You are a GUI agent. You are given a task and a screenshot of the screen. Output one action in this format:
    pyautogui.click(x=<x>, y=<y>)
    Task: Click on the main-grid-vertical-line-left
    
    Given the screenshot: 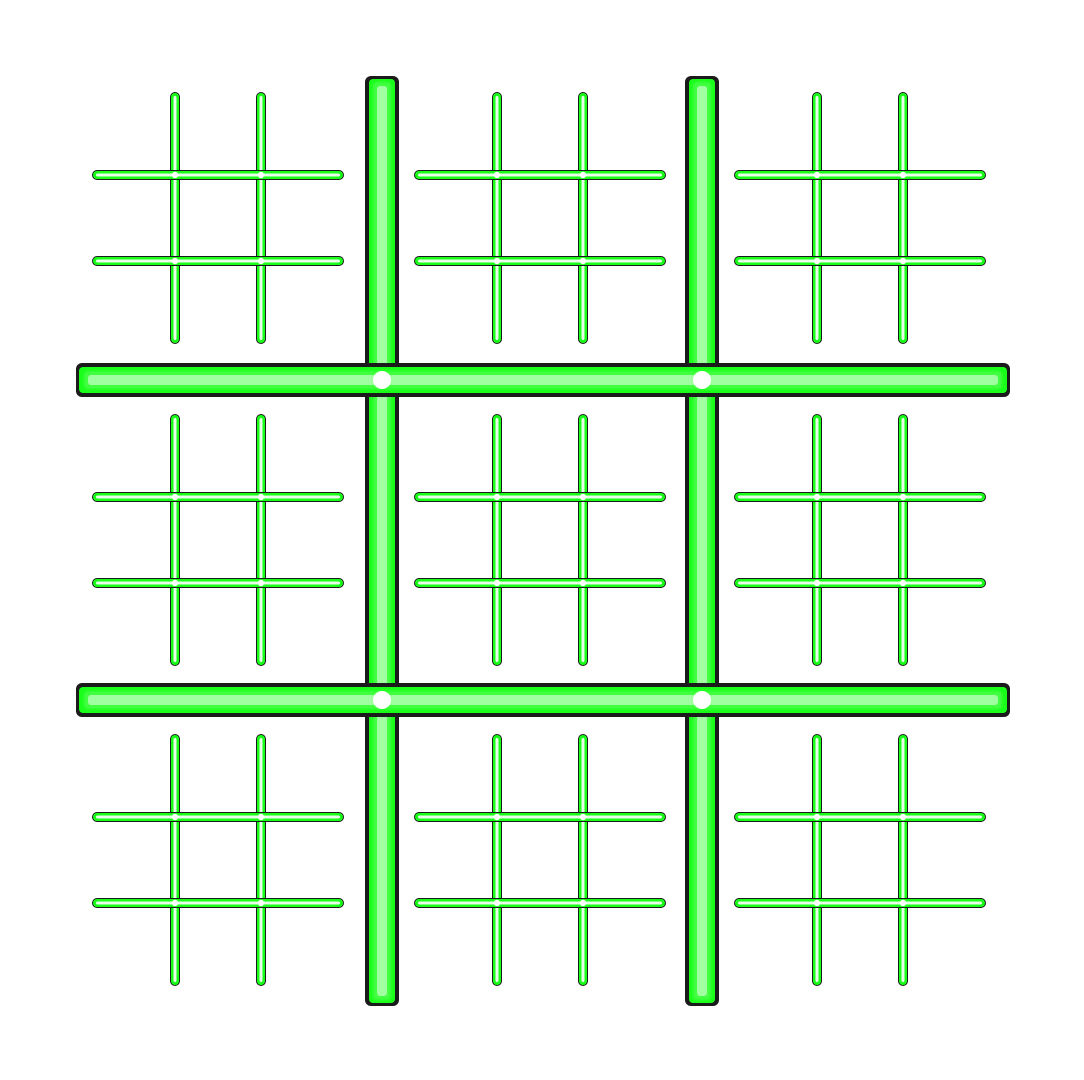 What is the action you would take?
    pyautogui.click(x=382, y=541)
    